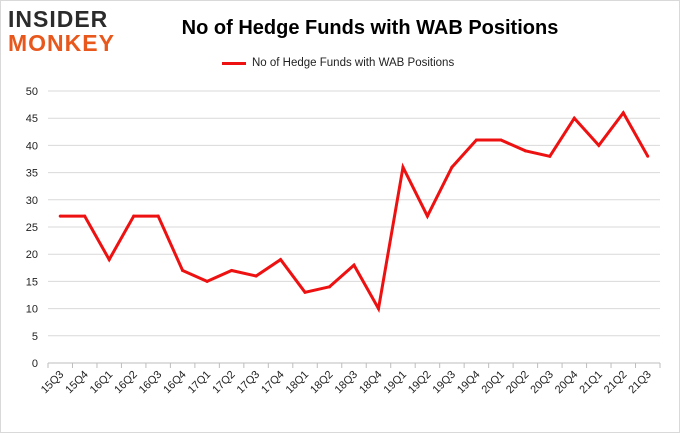 This screenshot has width=680, height=433. What do you see at coordinates (616, 383) in the screenshot?
I see `x-tick-label-21Q2: 21Q2` at bounding box center [616, 383].